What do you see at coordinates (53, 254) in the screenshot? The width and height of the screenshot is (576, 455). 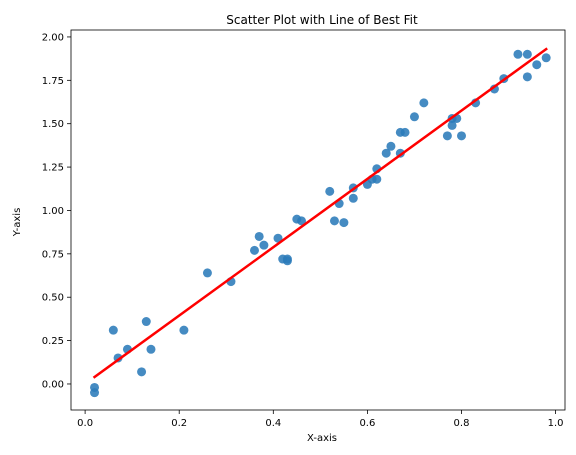 I see `y-tick-label: 0.75` at bounding box center [53, 254].